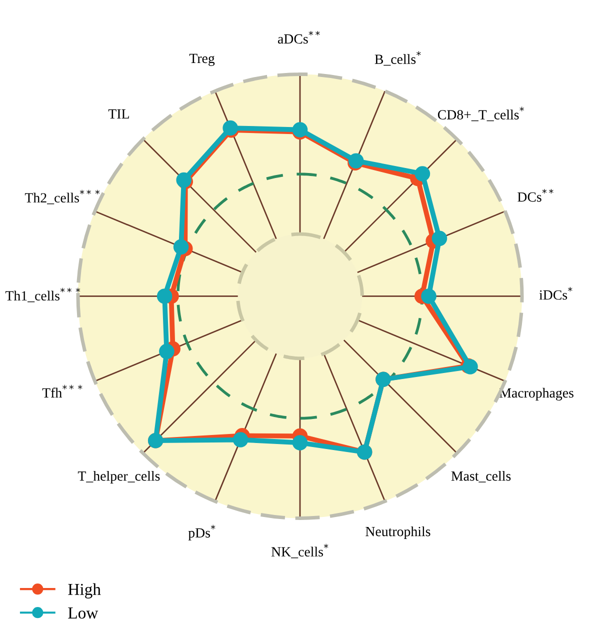 Image resolution: width=600 pixels, height=637 pixels. What do you see at coordinates (119, 477) in the screenshot?
I see `spoke-label: T_helper_cells` at bounding box center [119, 477].